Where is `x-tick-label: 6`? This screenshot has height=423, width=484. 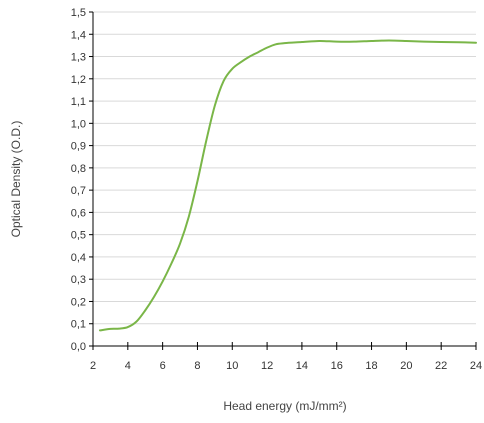 x-tick-label: 6 is located at coordinates (163, 366).